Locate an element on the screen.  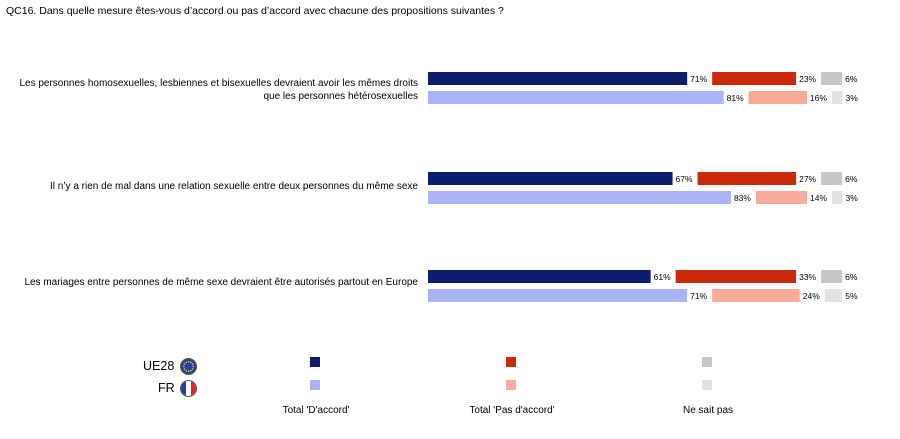
bar-fr-accord-q3 is located at coordinates (558, 295).